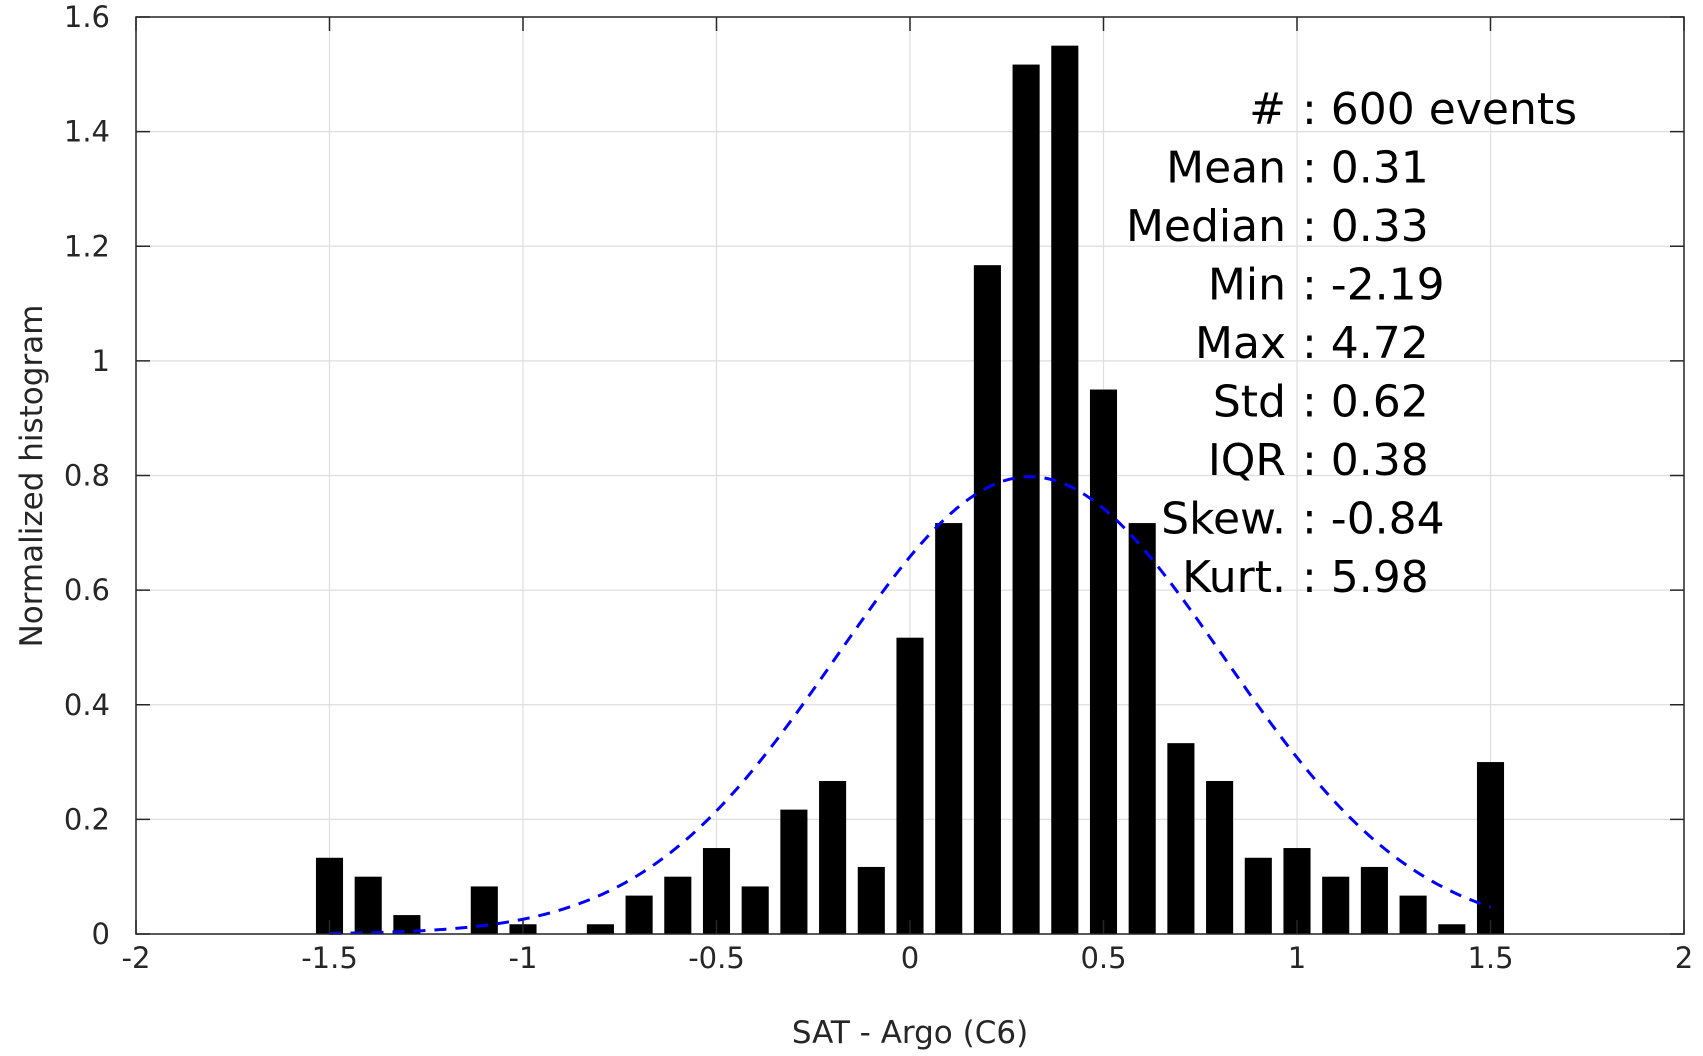  I want to click on stat-value: : 0.33, so click(1365, 226).